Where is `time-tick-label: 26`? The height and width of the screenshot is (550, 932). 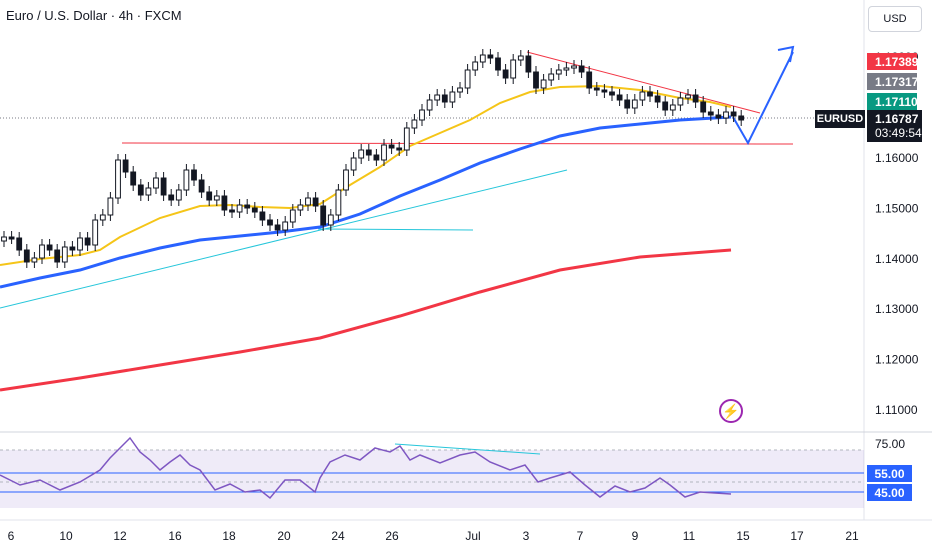 time-tick-label: 26 is located at coordinates (392, 536).